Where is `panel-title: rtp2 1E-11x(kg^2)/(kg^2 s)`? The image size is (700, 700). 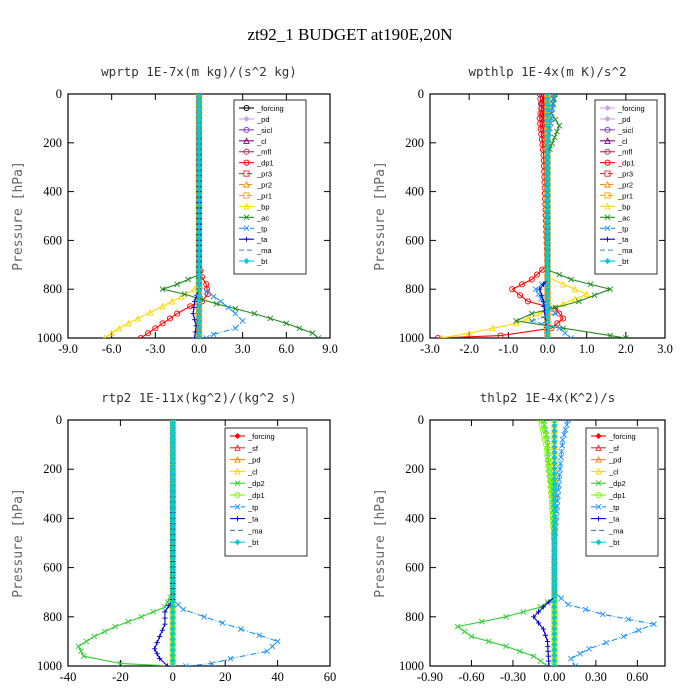
panel-title: rtp2 1E-11x(kg^2)/(kg^2 s) is located at coordinates (199, 397).